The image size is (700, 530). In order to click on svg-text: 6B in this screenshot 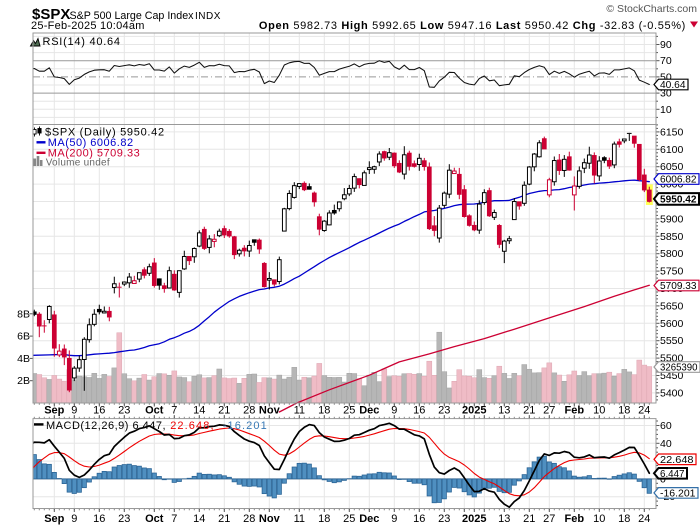, I will do `click(23, 337)`.